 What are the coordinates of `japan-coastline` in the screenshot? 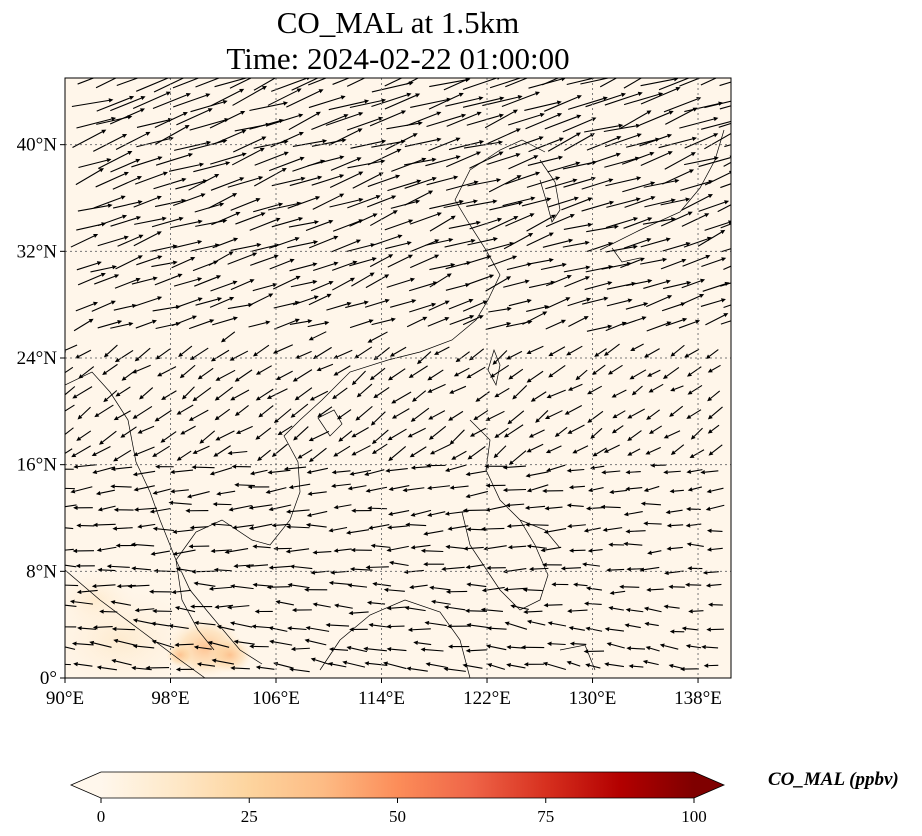 It's located at (662, 196).